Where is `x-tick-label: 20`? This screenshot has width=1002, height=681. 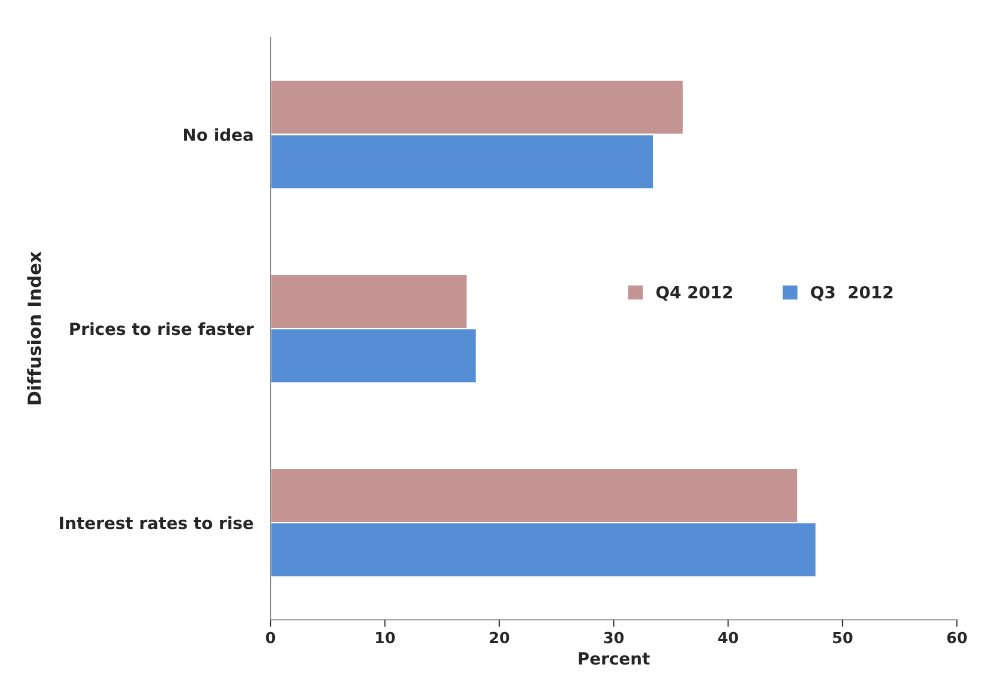
x-tick-label: 20 is located at coordinates (499, 637).